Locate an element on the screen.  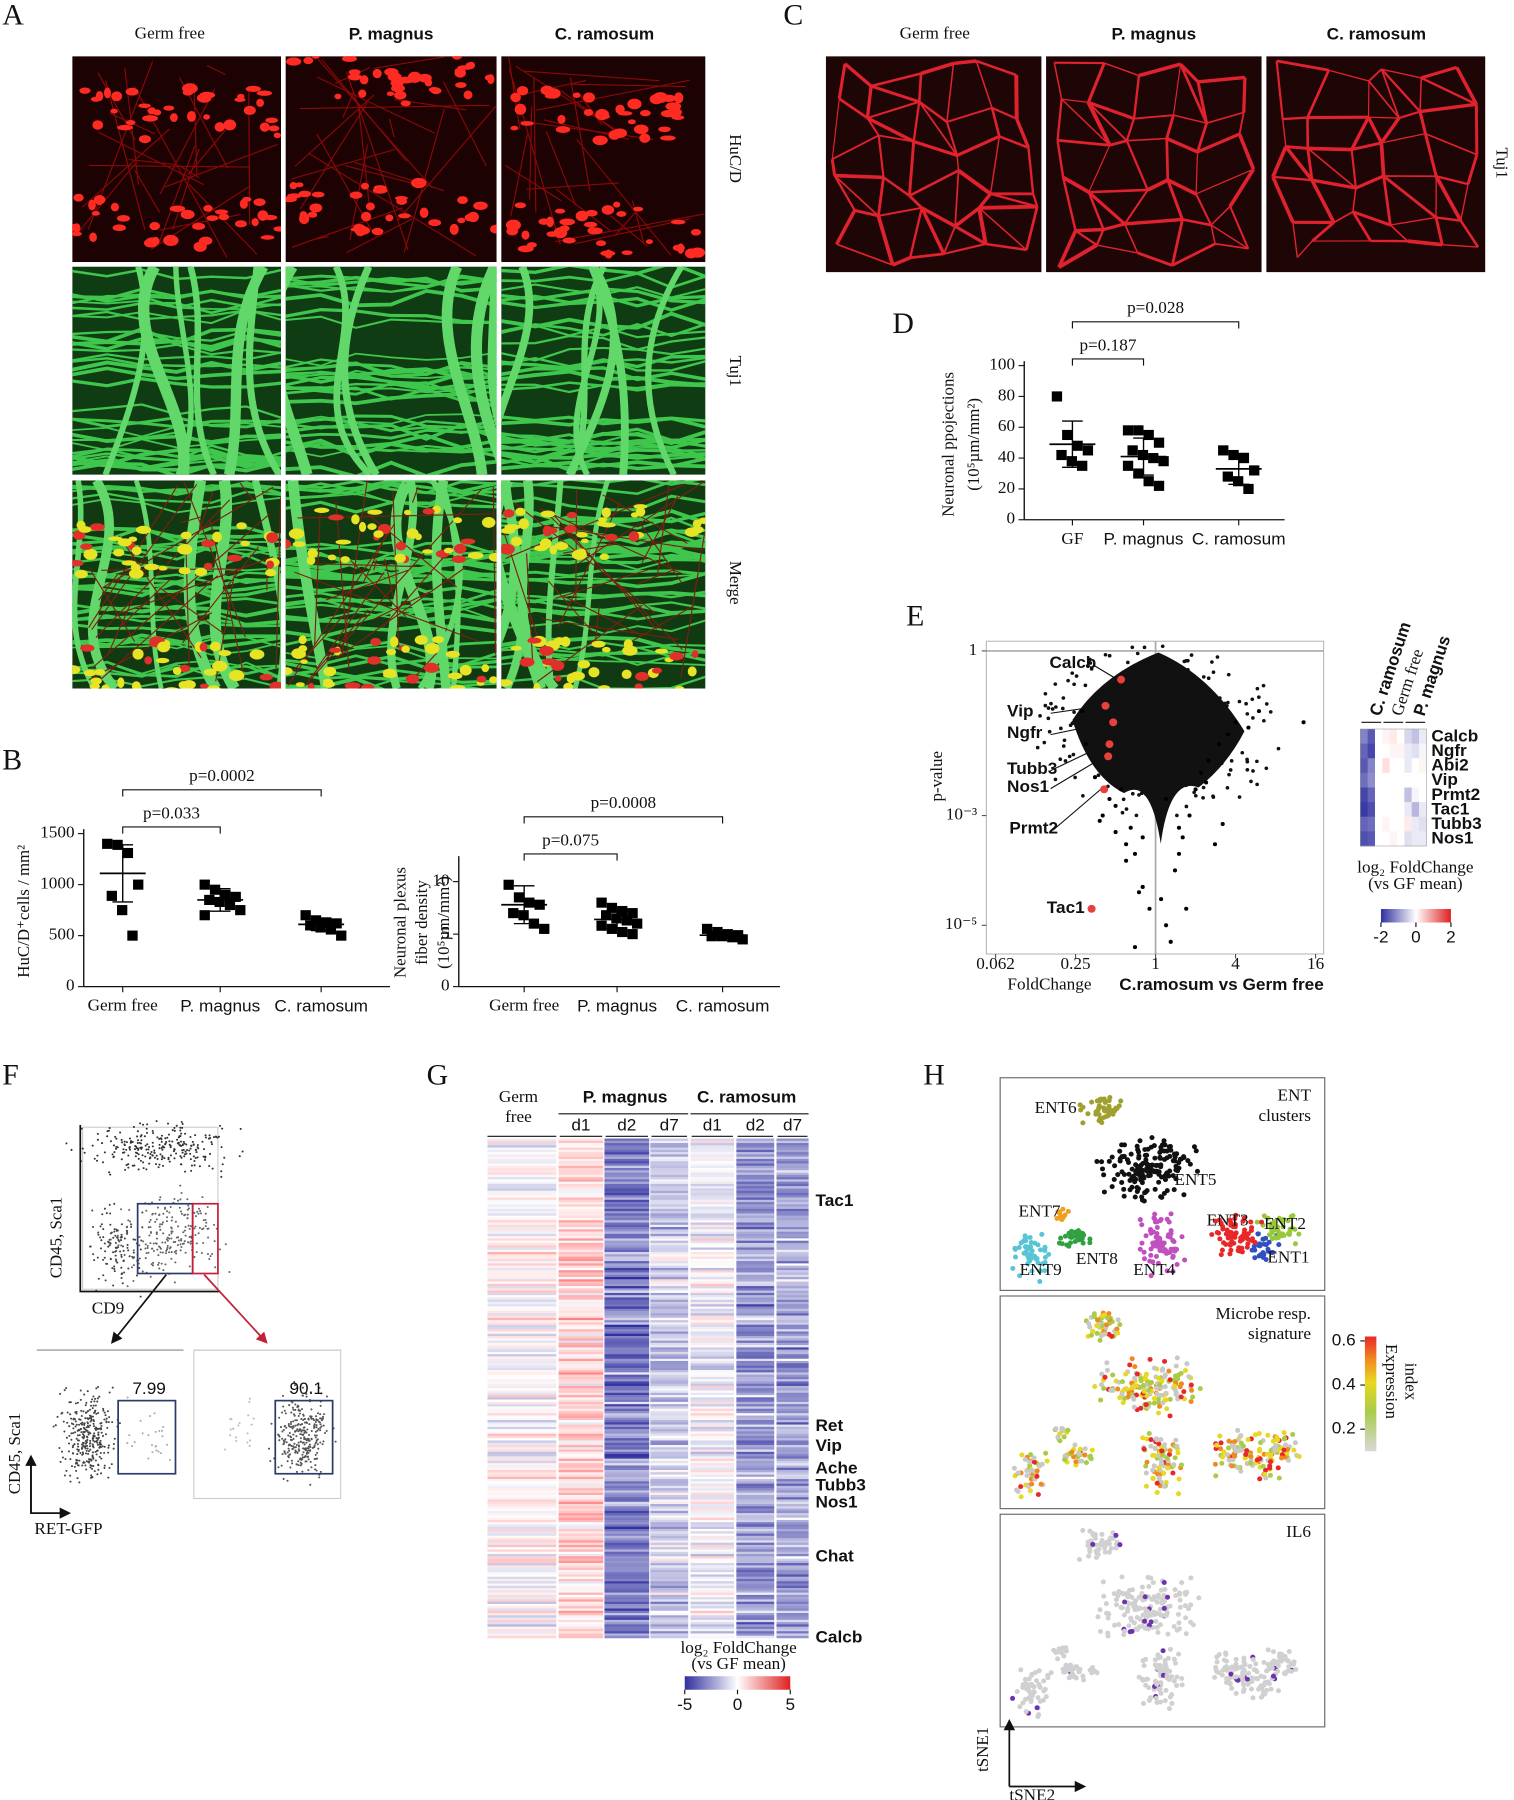
point is located at coordinates (128, 853).